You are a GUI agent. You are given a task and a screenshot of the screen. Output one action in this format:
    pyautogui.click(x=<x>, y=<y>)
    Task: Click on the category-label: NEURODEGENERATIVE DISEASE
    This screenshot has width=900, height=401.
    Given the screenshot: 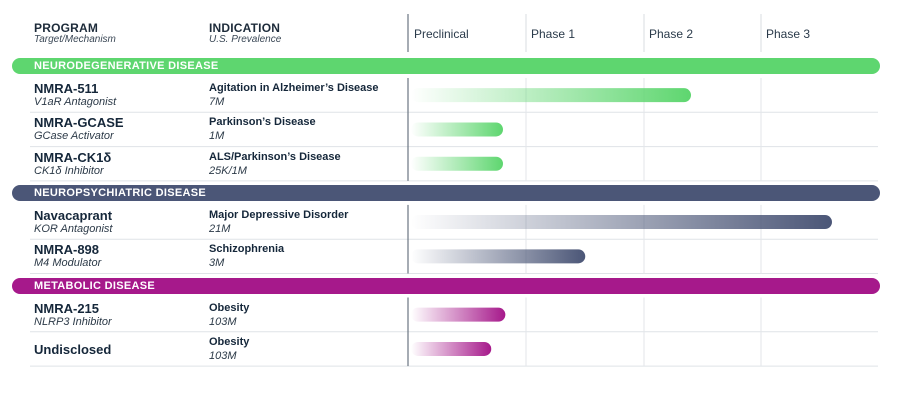 What is the action you would take?
    pyautogui.click(x=126, y=66)
    